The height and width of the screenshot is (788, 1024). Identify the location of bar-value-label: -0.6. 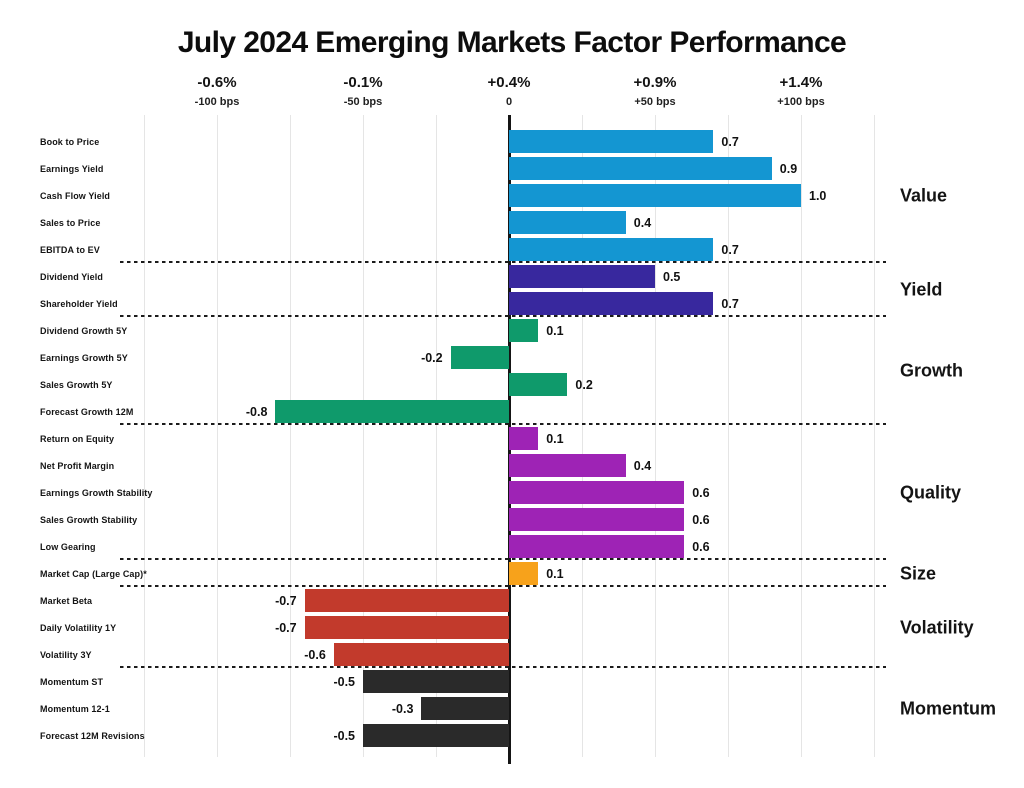
(315, 654).